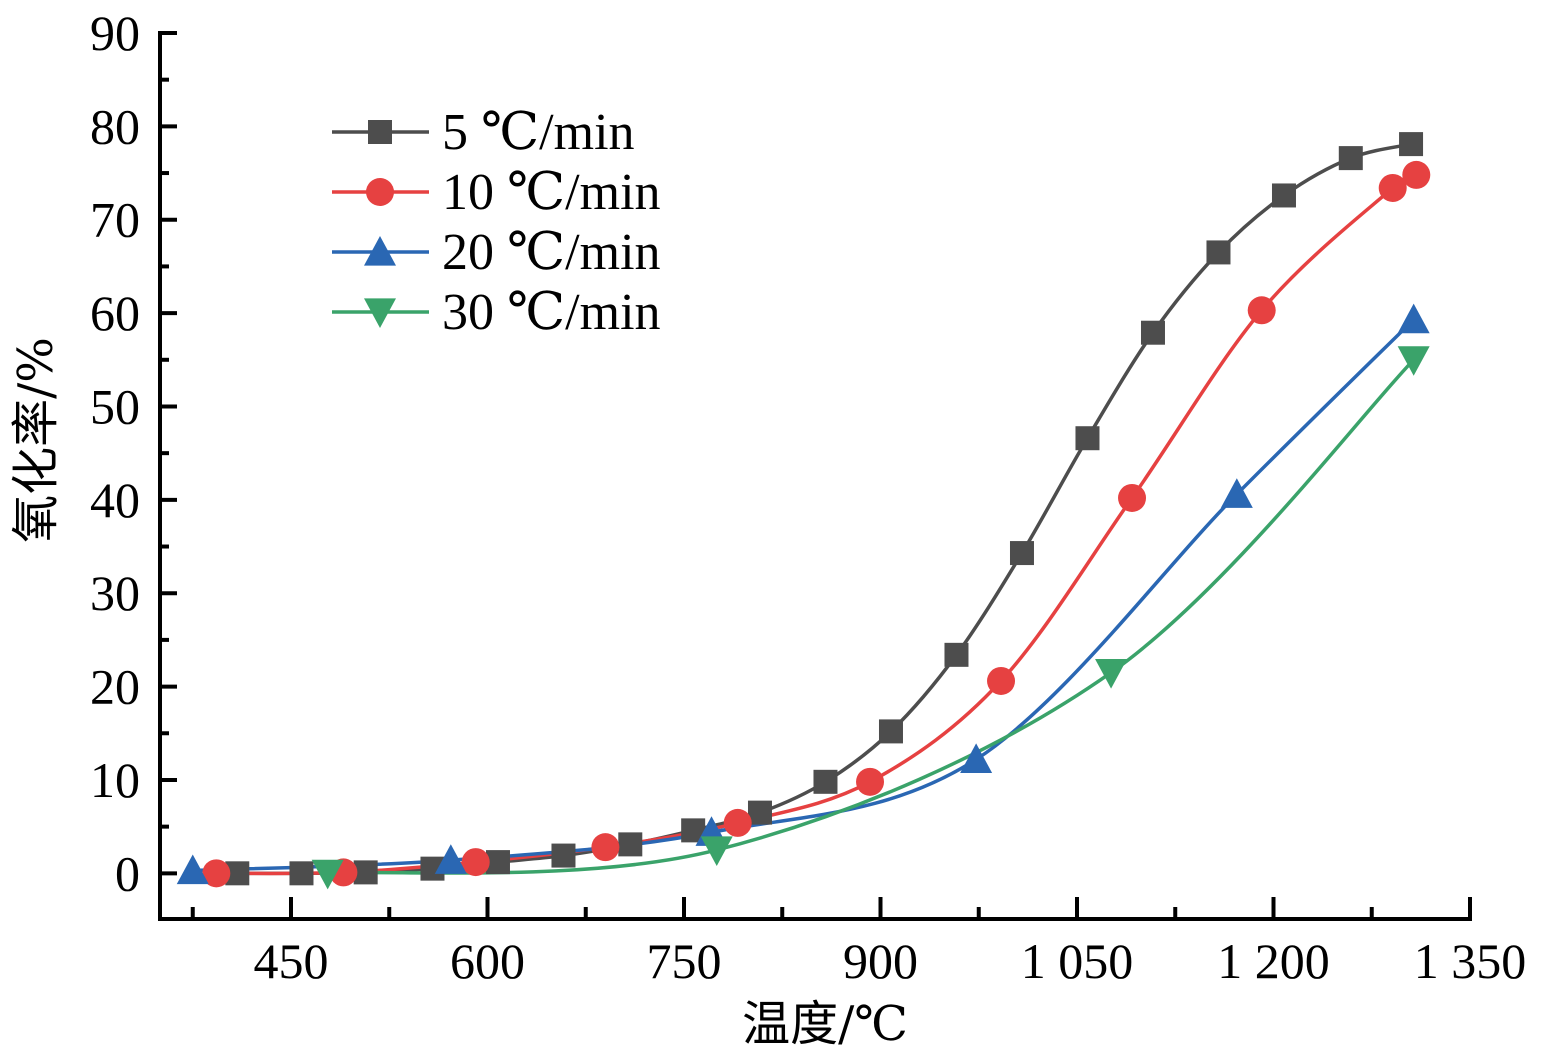  I want to click on legend-marker-triangle-up, so click(380, 251).